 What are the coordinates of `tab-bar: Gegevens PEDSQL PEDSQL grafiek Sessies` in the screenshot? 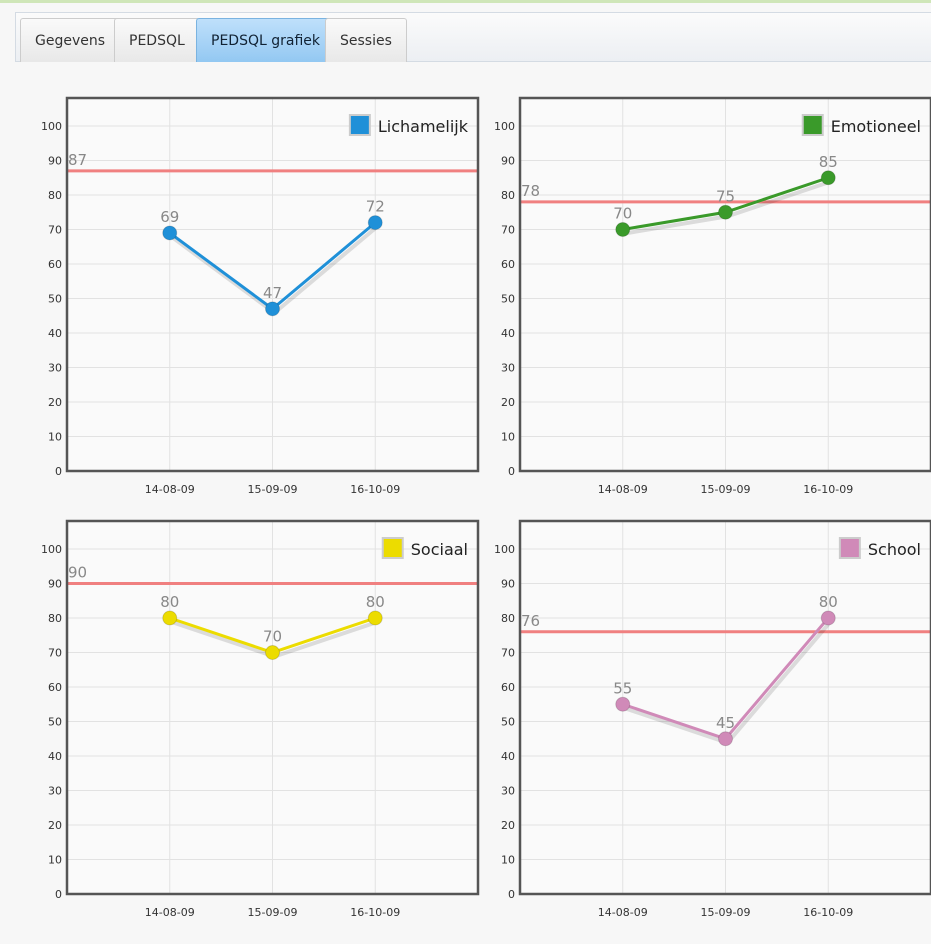 It's located at (473, 37).